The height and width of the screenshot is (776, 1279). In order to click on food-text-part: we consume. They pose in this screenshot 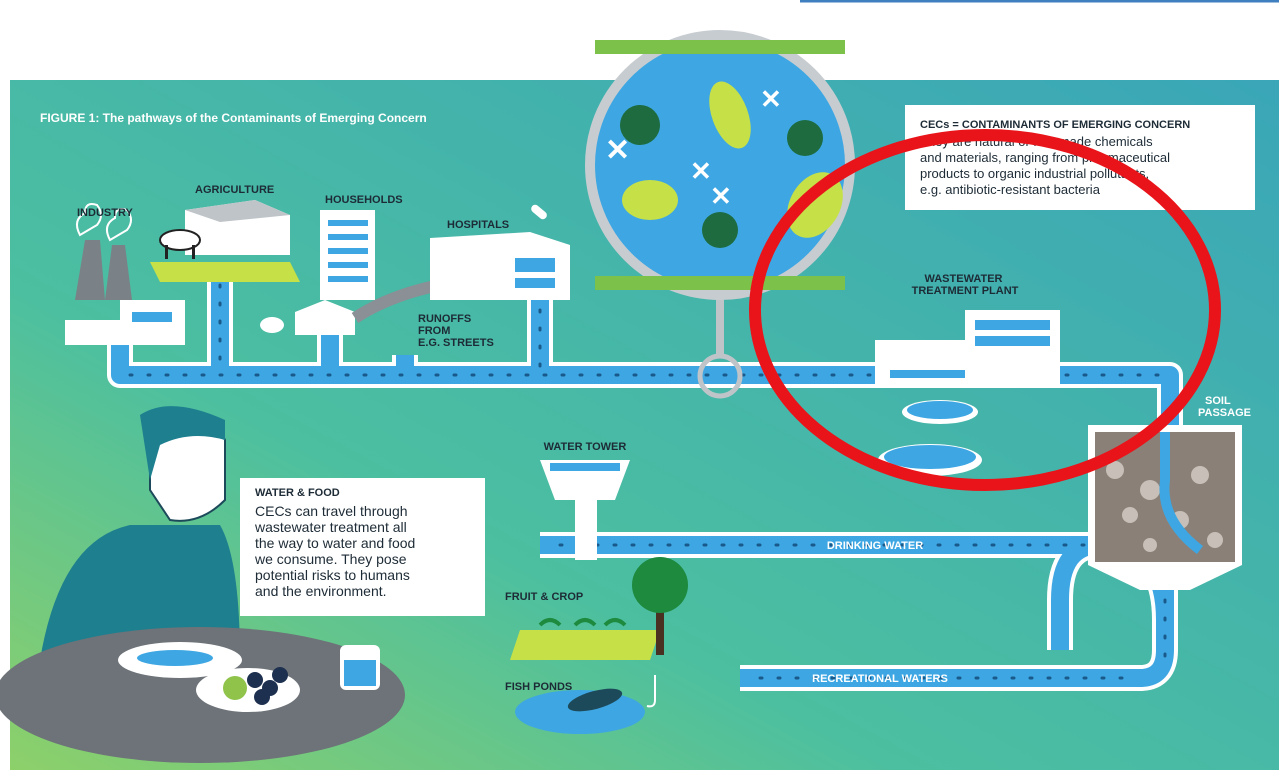, I will do `click(330, 559)`.